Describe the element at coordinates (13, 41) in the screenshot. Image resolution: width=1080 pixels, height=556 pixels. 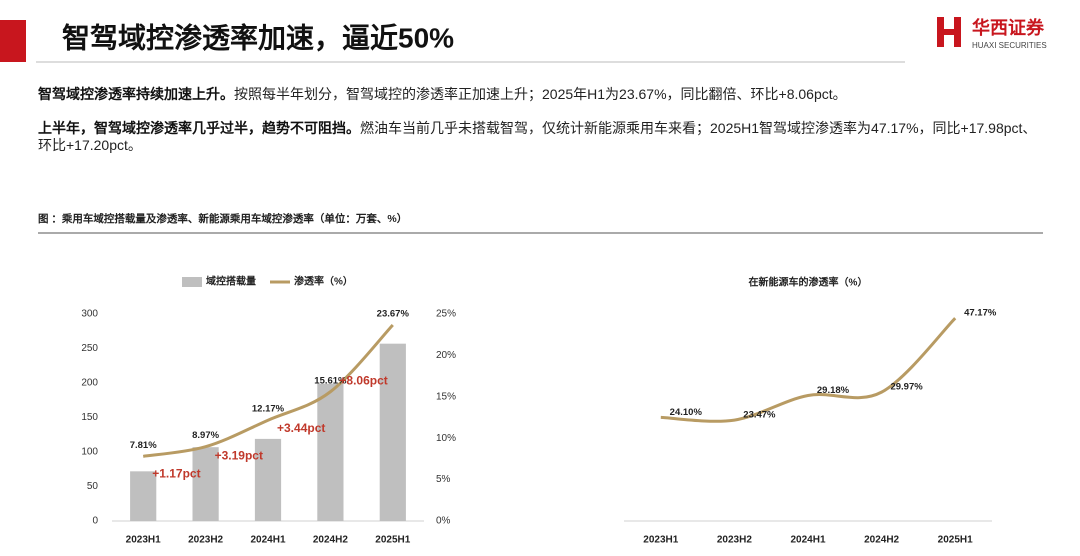
I see `header-block` at that location.